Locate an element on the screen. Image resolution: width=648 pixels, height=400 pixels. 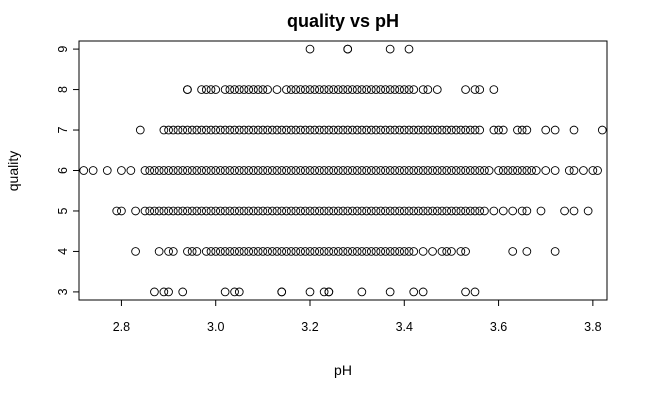
y-tick-label: 5 is located at coordinates (63, 210).